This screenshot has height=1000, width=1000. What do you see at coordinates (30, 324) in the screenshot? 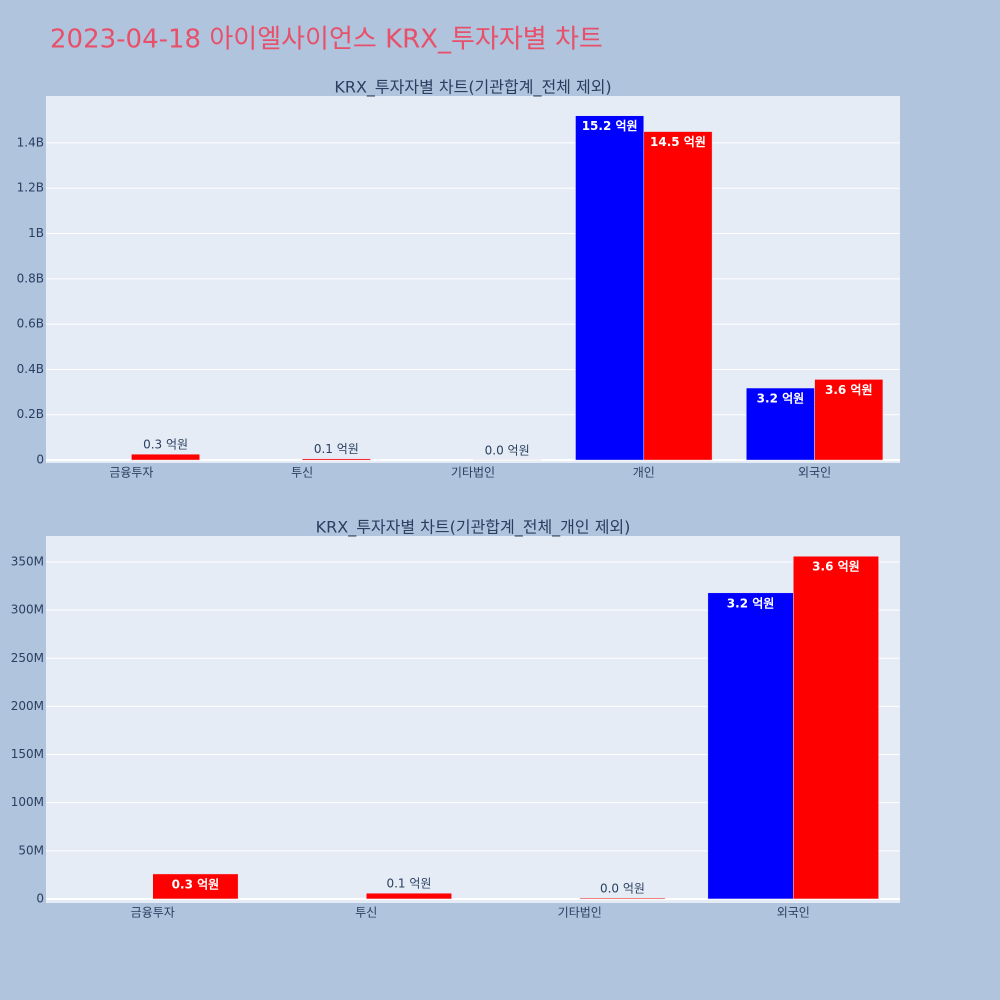
I see `y-tick-label: 0.6B` at bounding box center [30, 324].